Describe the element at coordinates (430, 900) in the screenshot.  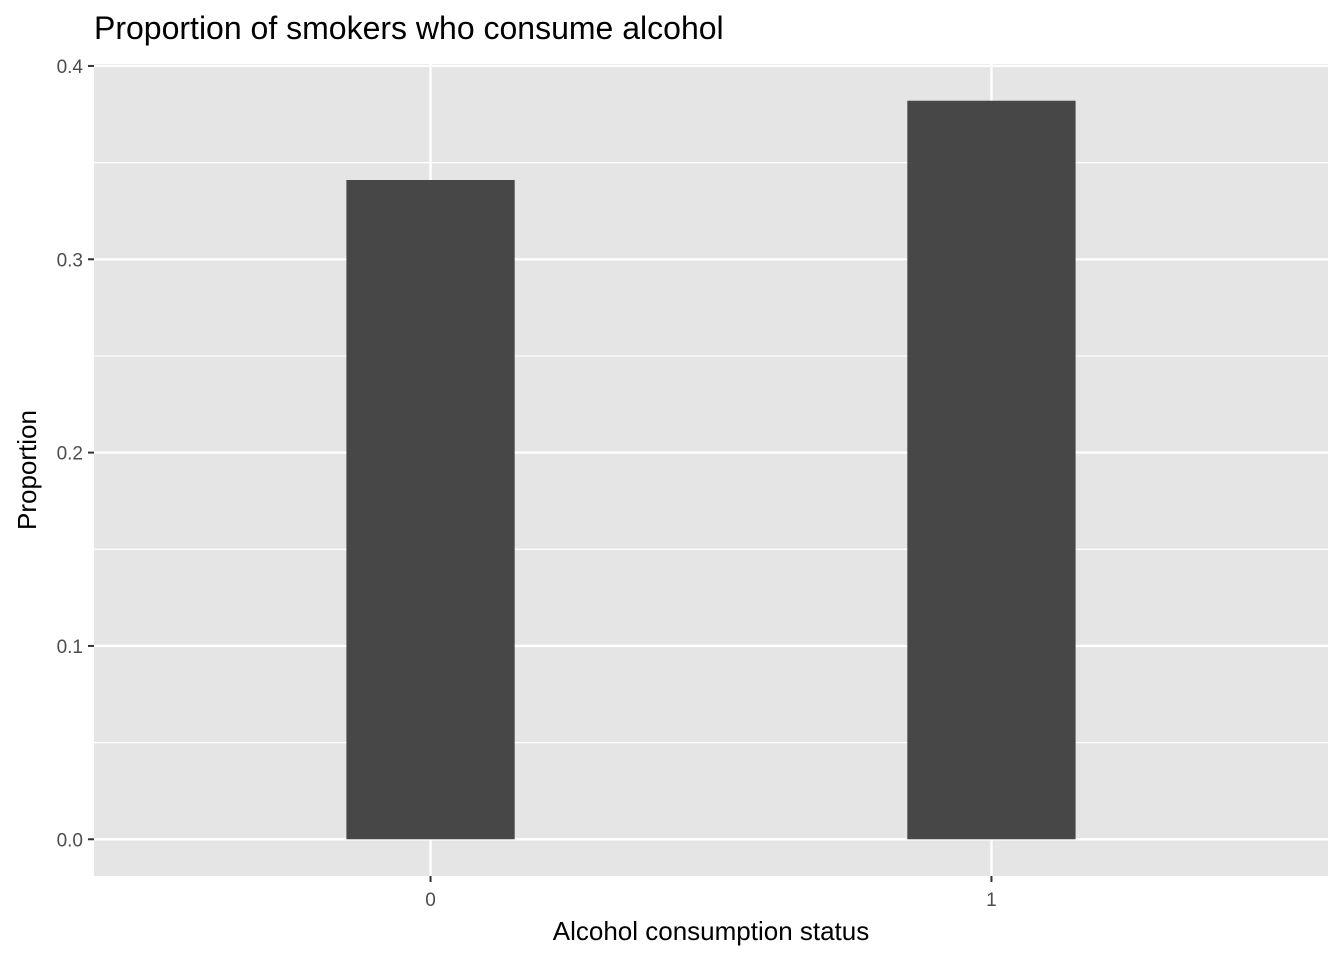
I see `x-tick-label: 0` at that location.